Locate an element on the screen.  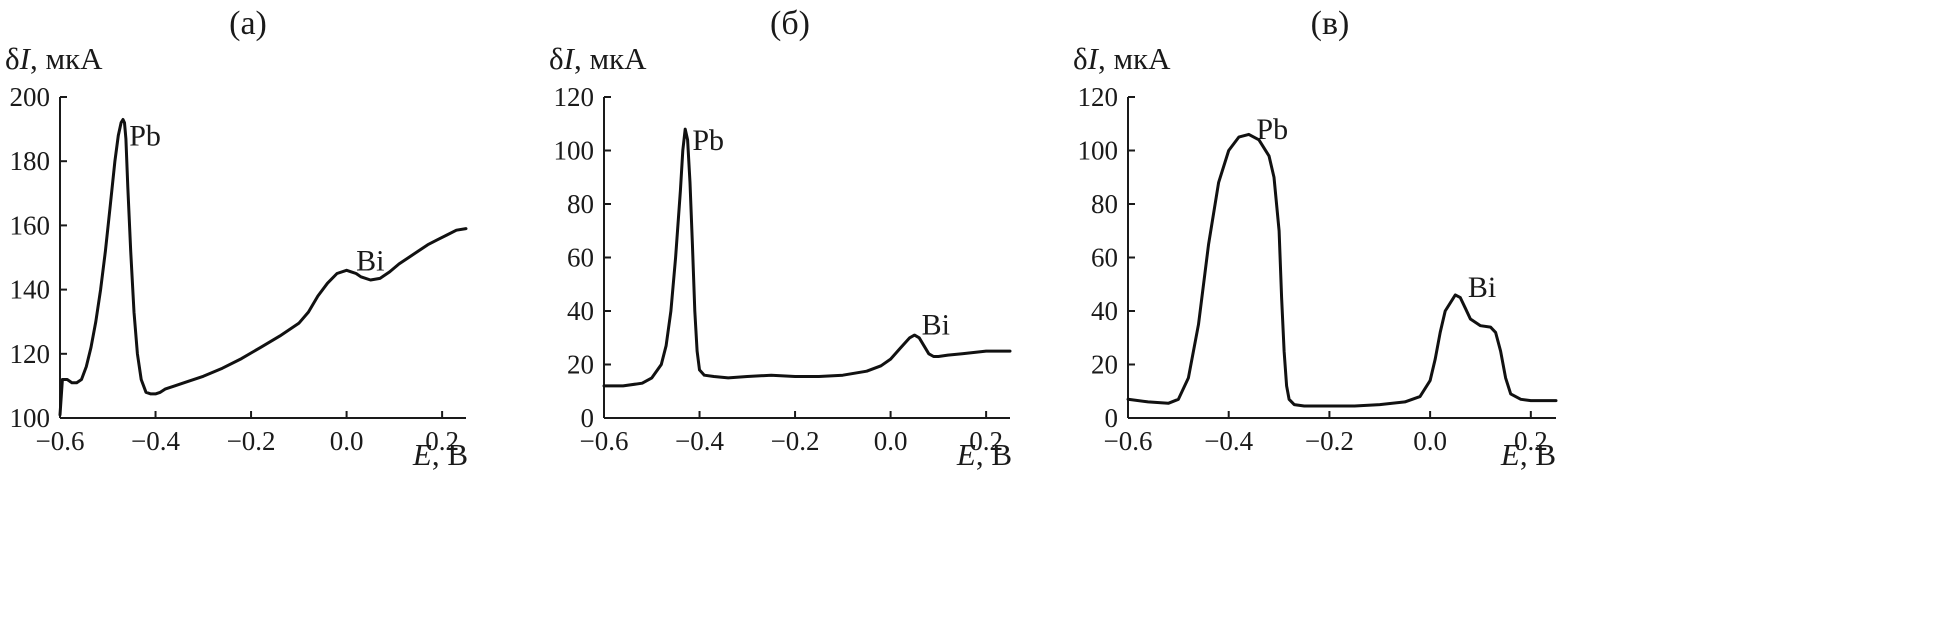
y-tick-label: 140 is located at coordinates (30, 290).